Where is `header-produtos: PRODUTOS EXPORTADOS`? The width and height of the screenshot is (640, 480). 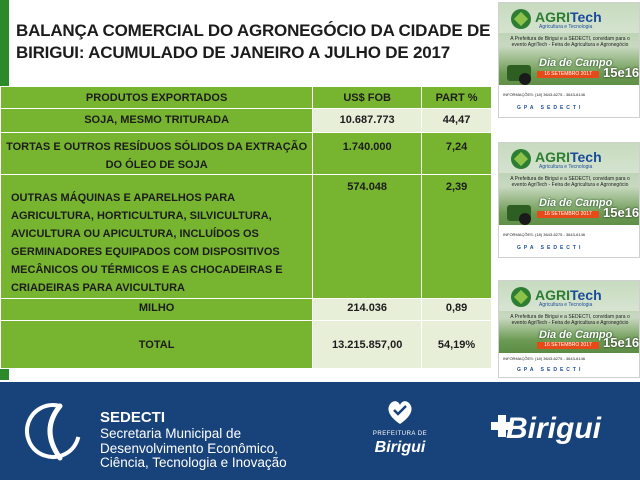 header-produtos: PRODUTOS EXPORTADOS is located at coordinates (157, 97).